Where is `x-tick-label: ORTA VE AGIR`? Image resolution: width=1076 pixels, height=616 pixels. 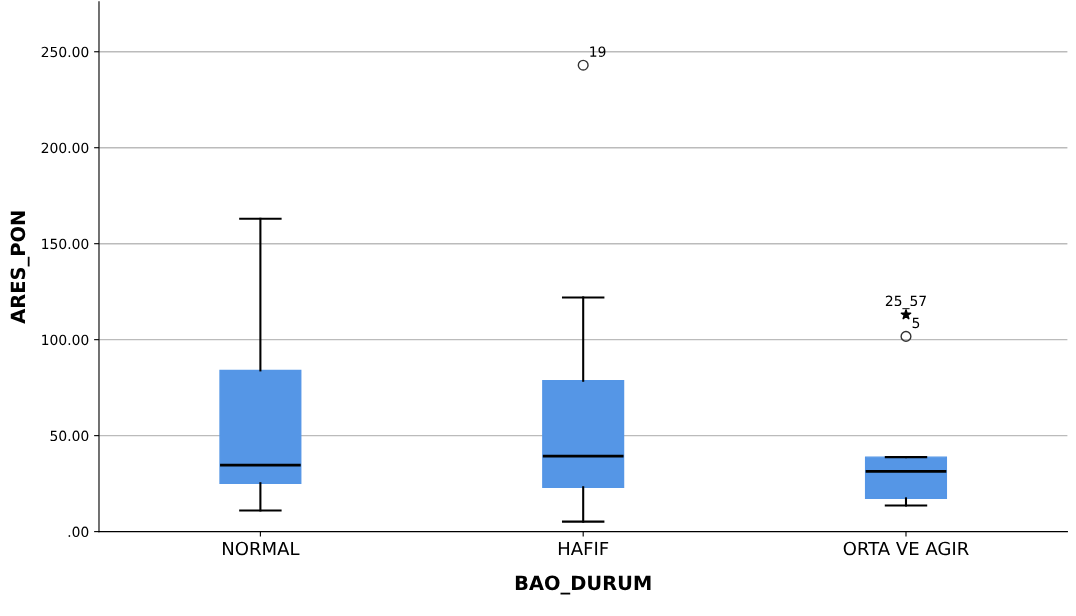
x-tick-label: ORTA VE AGIR is located at coordinates (906, 548).